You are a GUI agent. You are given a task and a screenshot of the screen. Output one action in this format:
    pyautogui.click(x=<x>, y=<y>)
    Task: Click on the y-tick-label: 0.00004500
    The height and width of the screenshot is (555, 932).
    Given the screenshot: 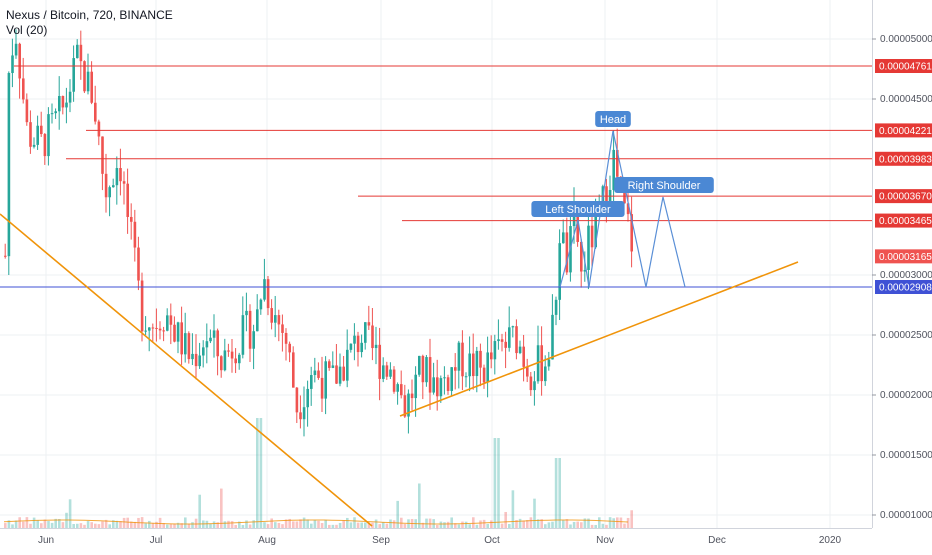 What is the action you would take?
    pyautogui.click(x=906, y=99)
    